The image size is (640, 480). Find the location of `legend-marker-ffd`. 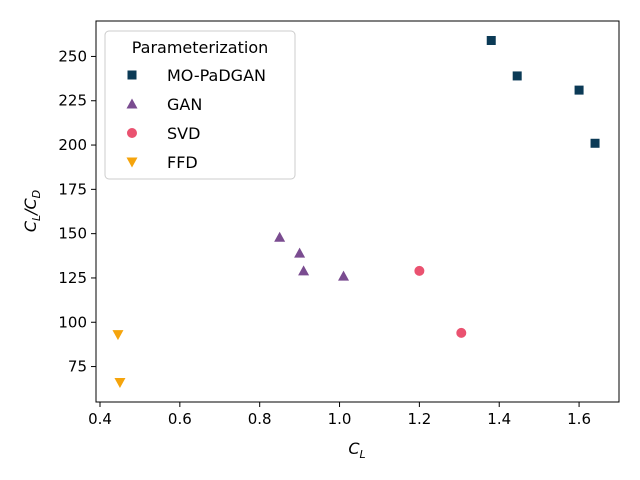

legend-marker-ffd is located at coordinates (132, 162).